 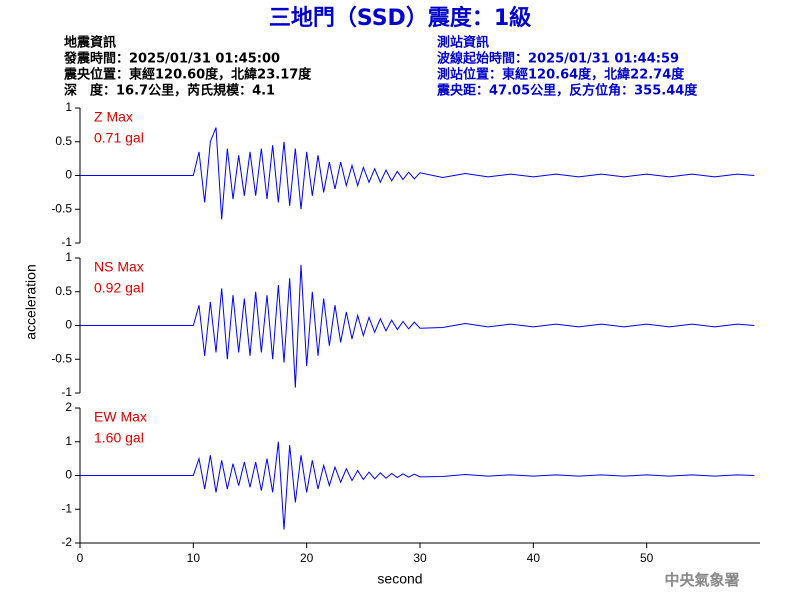 I want to click on y-tick-label: 2, so click(x=68, y=407).